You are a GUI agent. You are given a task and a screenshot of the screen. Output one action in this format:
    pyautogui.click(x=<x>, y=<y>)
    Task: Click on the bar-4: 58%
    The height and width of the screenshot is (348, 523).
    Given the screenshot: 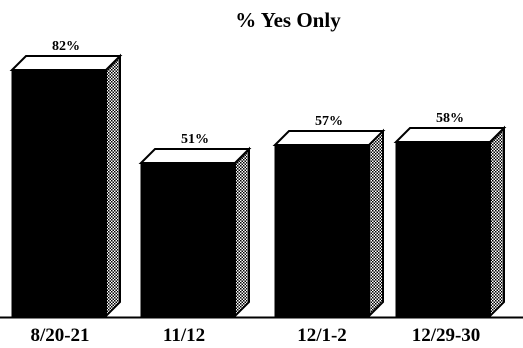 What is the action you would take?
    pyautogui.click(x=450, y=215)
    